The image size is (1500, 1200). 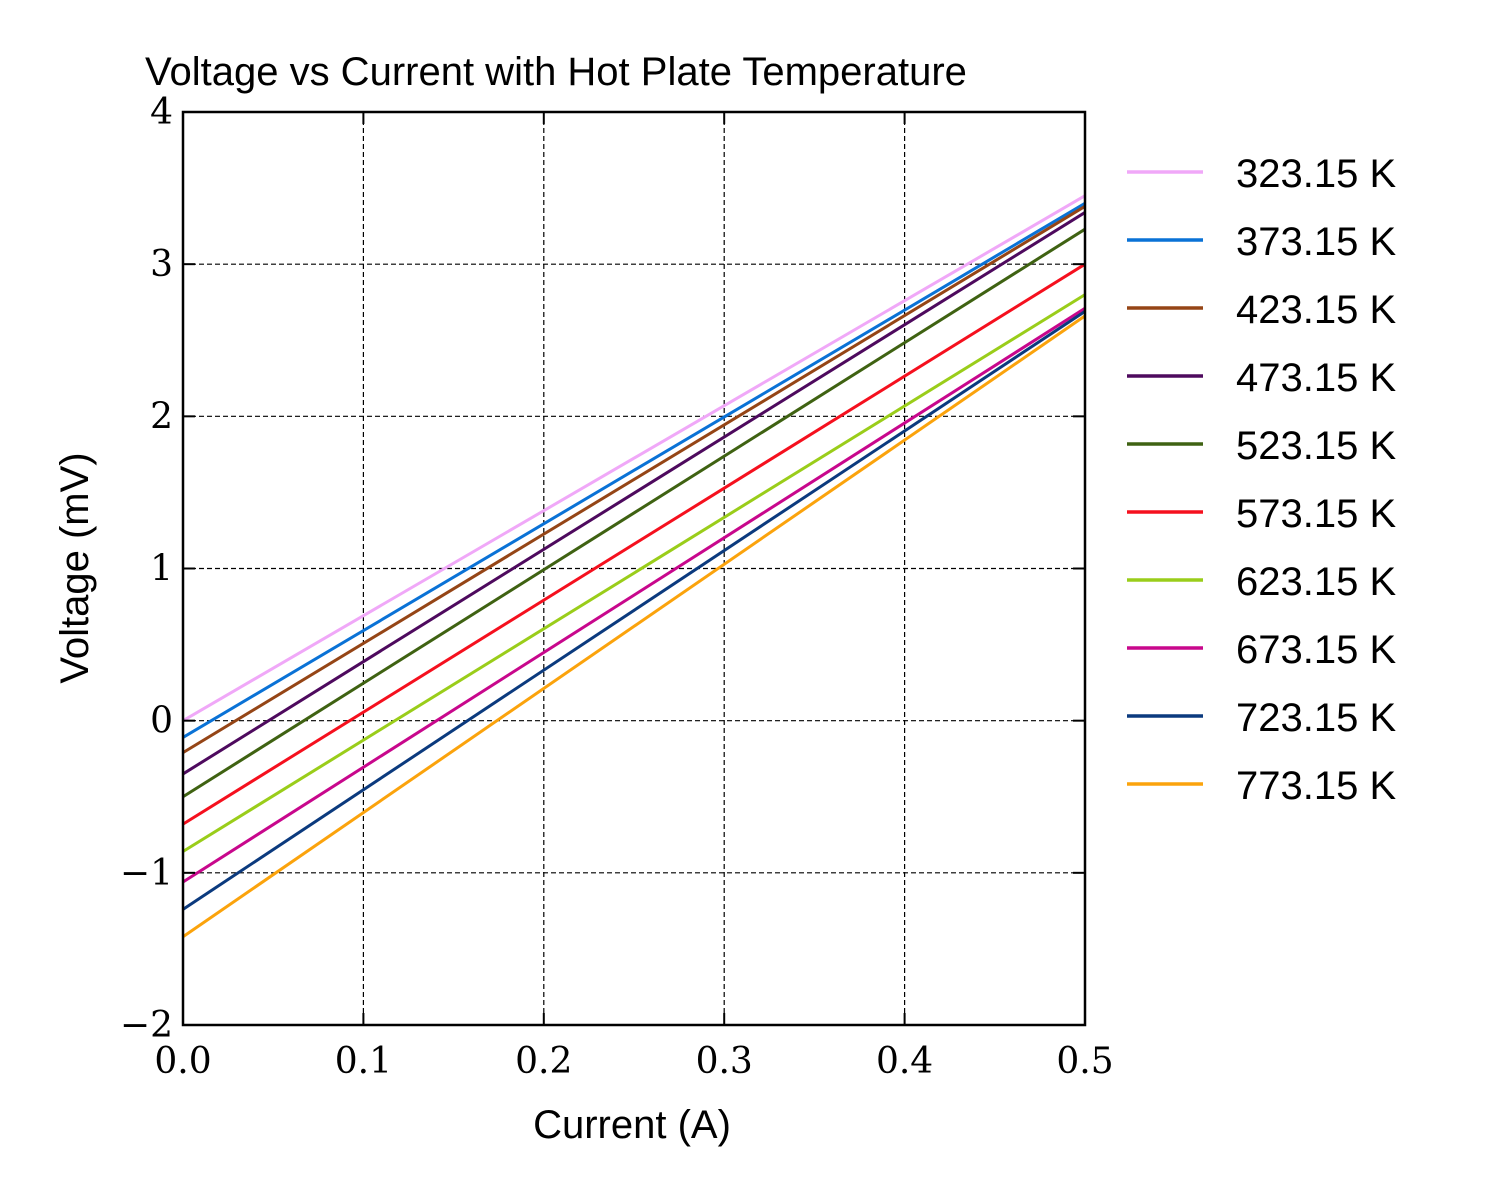 I want to click on legend-item: 323.15 K, so click(x=1261, y=174).